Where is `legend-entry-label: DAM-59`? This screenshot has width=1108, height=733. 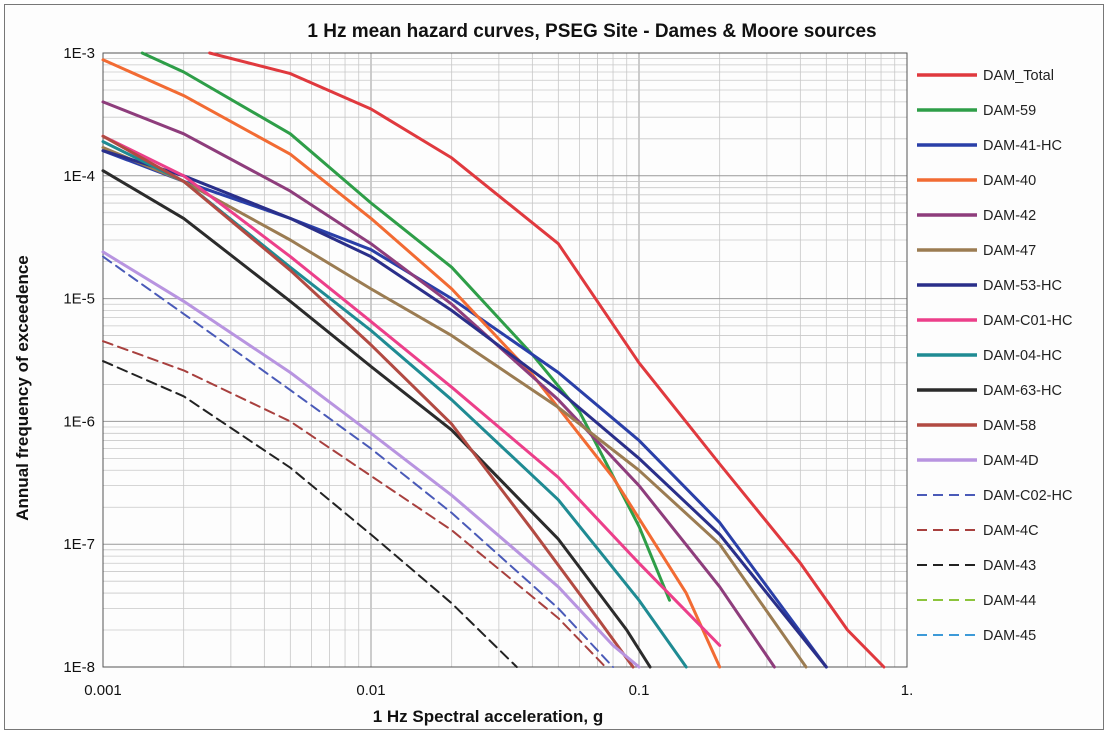 legend-entry-label: DAM-59 is located at coordinates (1009, 111).